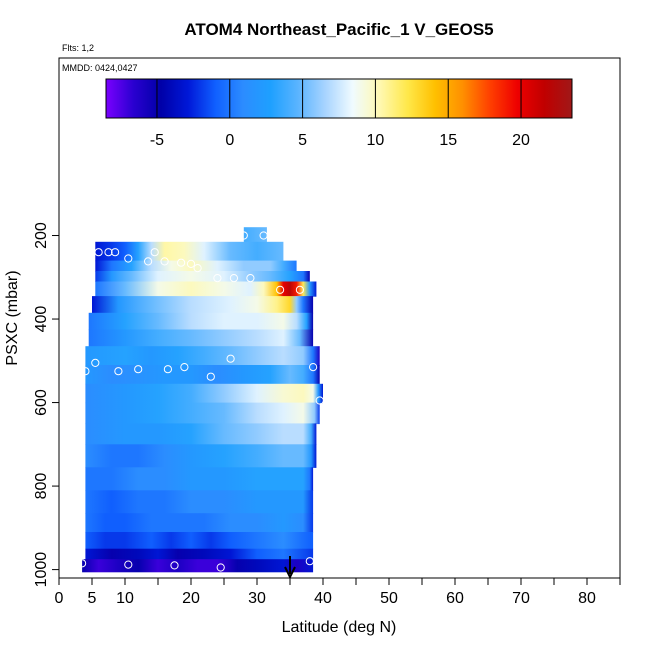 Image resolution: width=650 pixels, height=650 pixels. Describe the element at coordinates (41, 570) in the screenshot. I see `y-tick-label: 1000` at that location.